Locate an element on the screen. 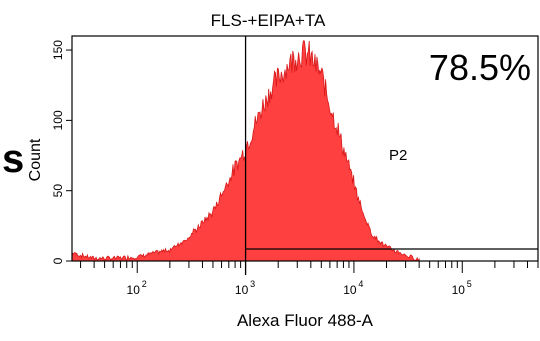  y-axis-label: Count is located at coordinates (35, 159).